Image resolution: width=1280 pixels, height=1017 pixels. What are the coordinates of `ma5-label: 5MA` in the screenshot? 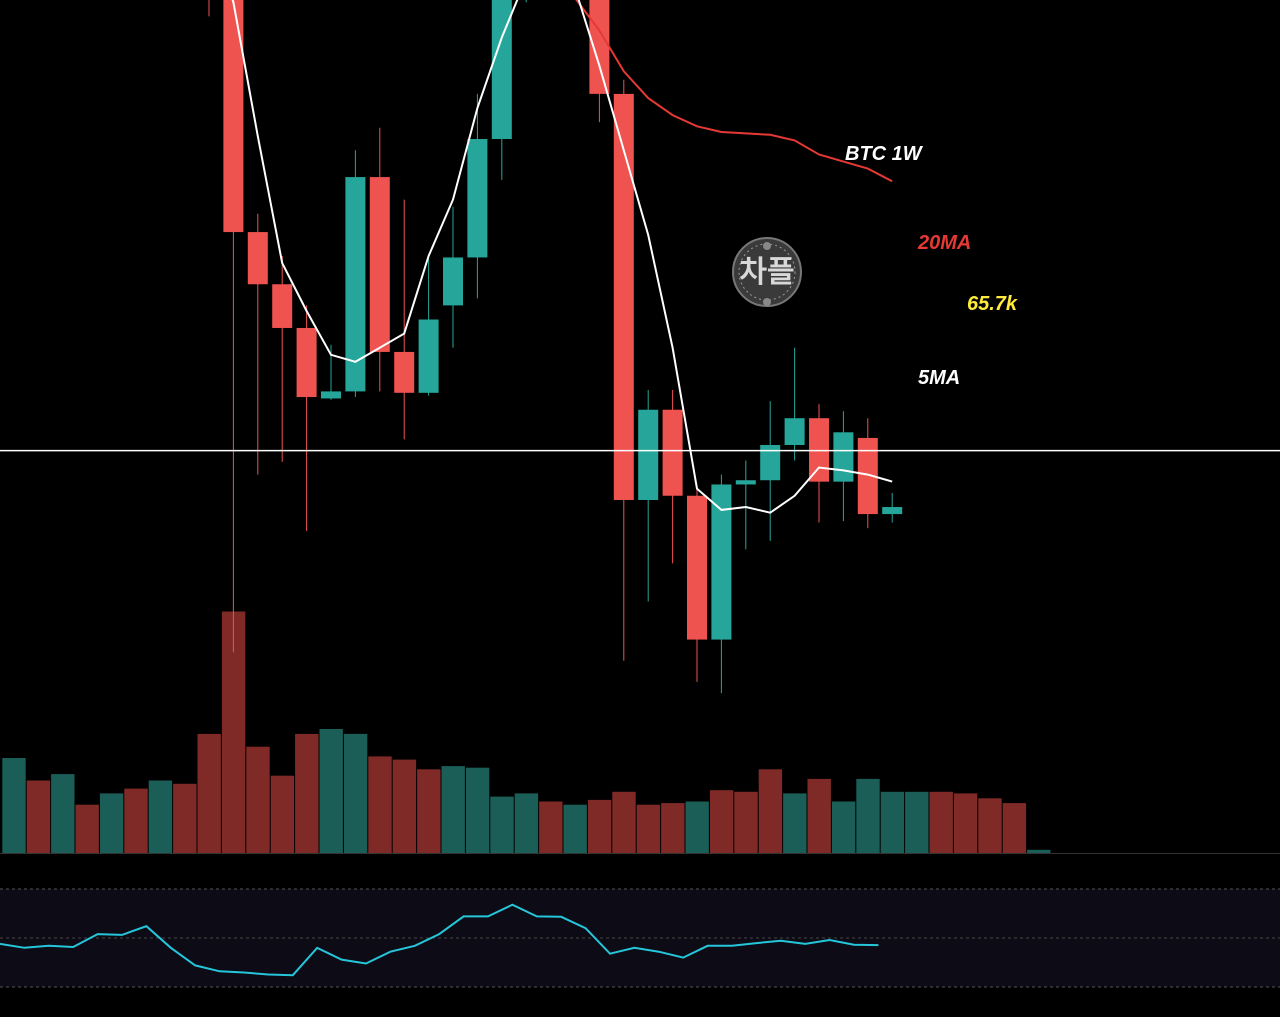 It's located at (939, 378).